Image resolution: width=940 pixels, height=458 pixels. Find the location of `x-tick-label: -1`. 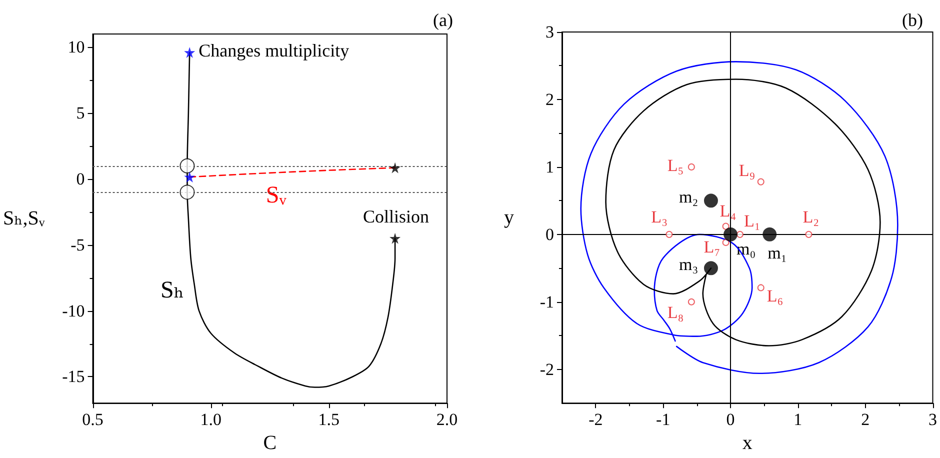

x-tick-label: -1 is located at coordinates (663, 420).